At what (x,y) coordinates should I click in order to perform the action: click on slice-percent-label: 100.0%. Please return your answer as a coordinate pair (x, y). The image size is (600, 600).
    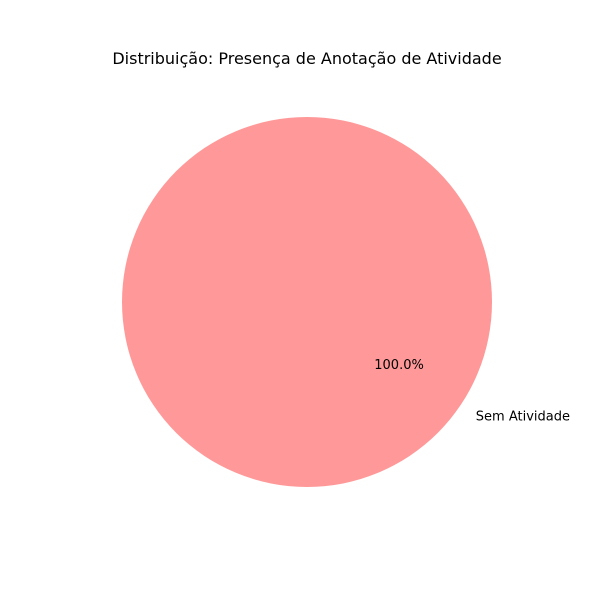
    Looking at the image, I should click on (399, 365).